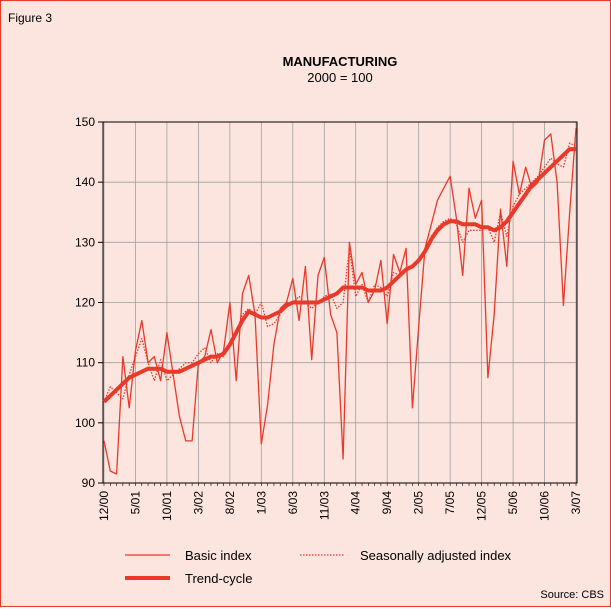 The height and width of the screenshot is (612, 611). Describe the element at coordinates (85, 303) in the screenshot. I see `y-tick-label: 120` at that location.